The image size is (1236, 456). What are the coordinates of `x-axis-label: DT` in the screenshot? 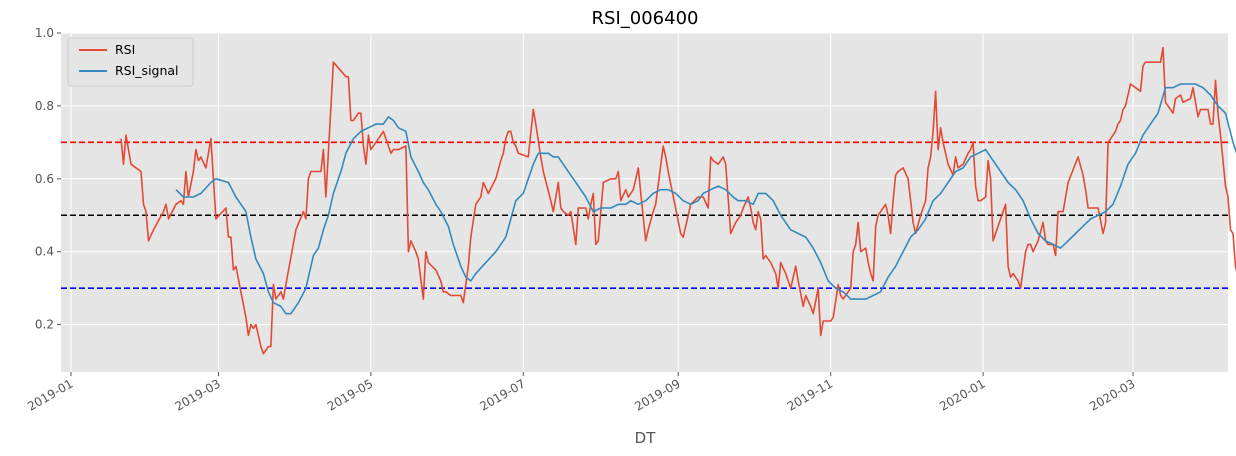 It's located at (646, 438).